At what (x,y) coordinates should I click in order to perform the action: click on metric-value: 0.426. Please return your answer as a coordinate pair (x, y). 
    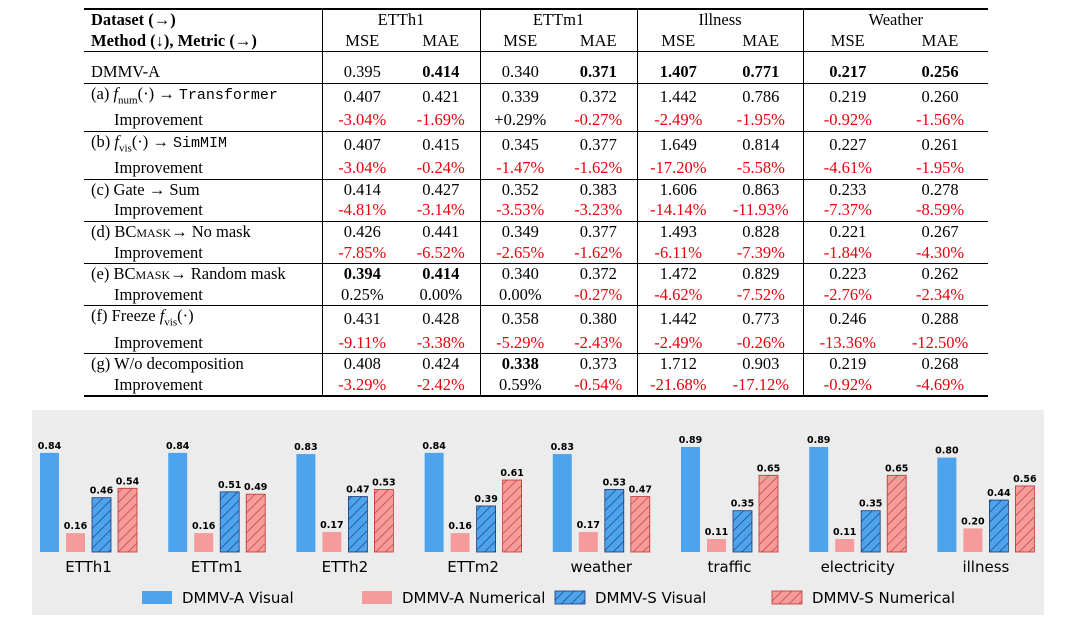
    Looking at the image, I should click on (361, 231).